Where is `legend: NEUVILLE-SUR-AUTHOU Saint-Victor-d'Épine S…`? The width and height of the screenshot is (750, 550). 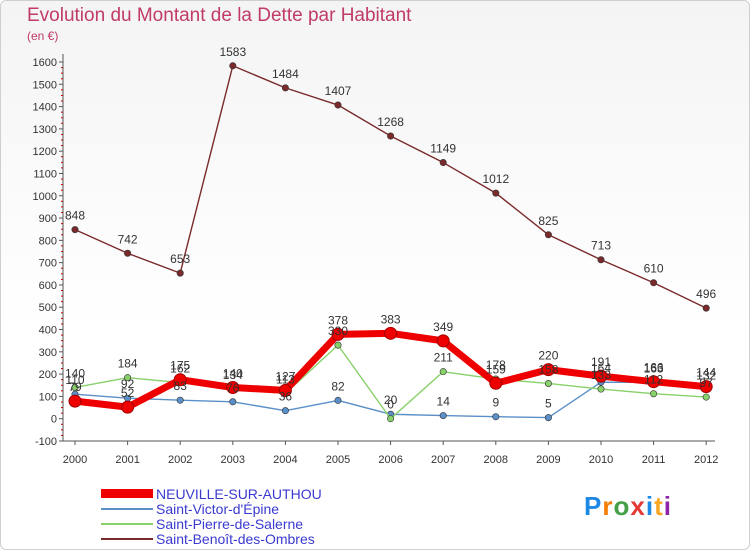
legend: NEUVILLE-SUR-AUTHOU Saint-Victor-d'Épine S… is located at coordinates (211, 516).